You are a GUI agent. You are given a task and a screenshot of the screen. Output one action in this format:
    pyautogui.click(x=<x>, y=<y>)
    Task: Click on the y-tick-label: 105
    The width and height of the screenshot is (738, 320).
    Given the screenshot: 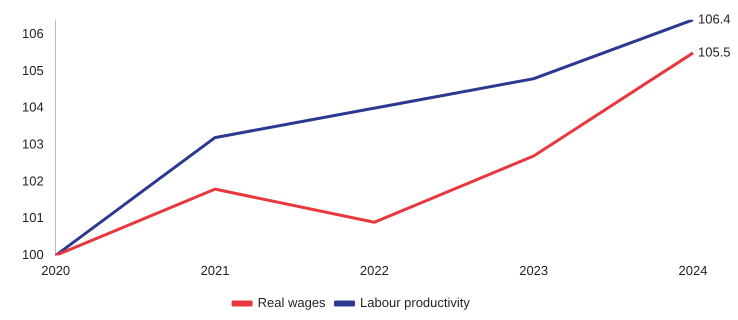 What is the action you would take?
    pyautogui.click(x=33, y=70)
    